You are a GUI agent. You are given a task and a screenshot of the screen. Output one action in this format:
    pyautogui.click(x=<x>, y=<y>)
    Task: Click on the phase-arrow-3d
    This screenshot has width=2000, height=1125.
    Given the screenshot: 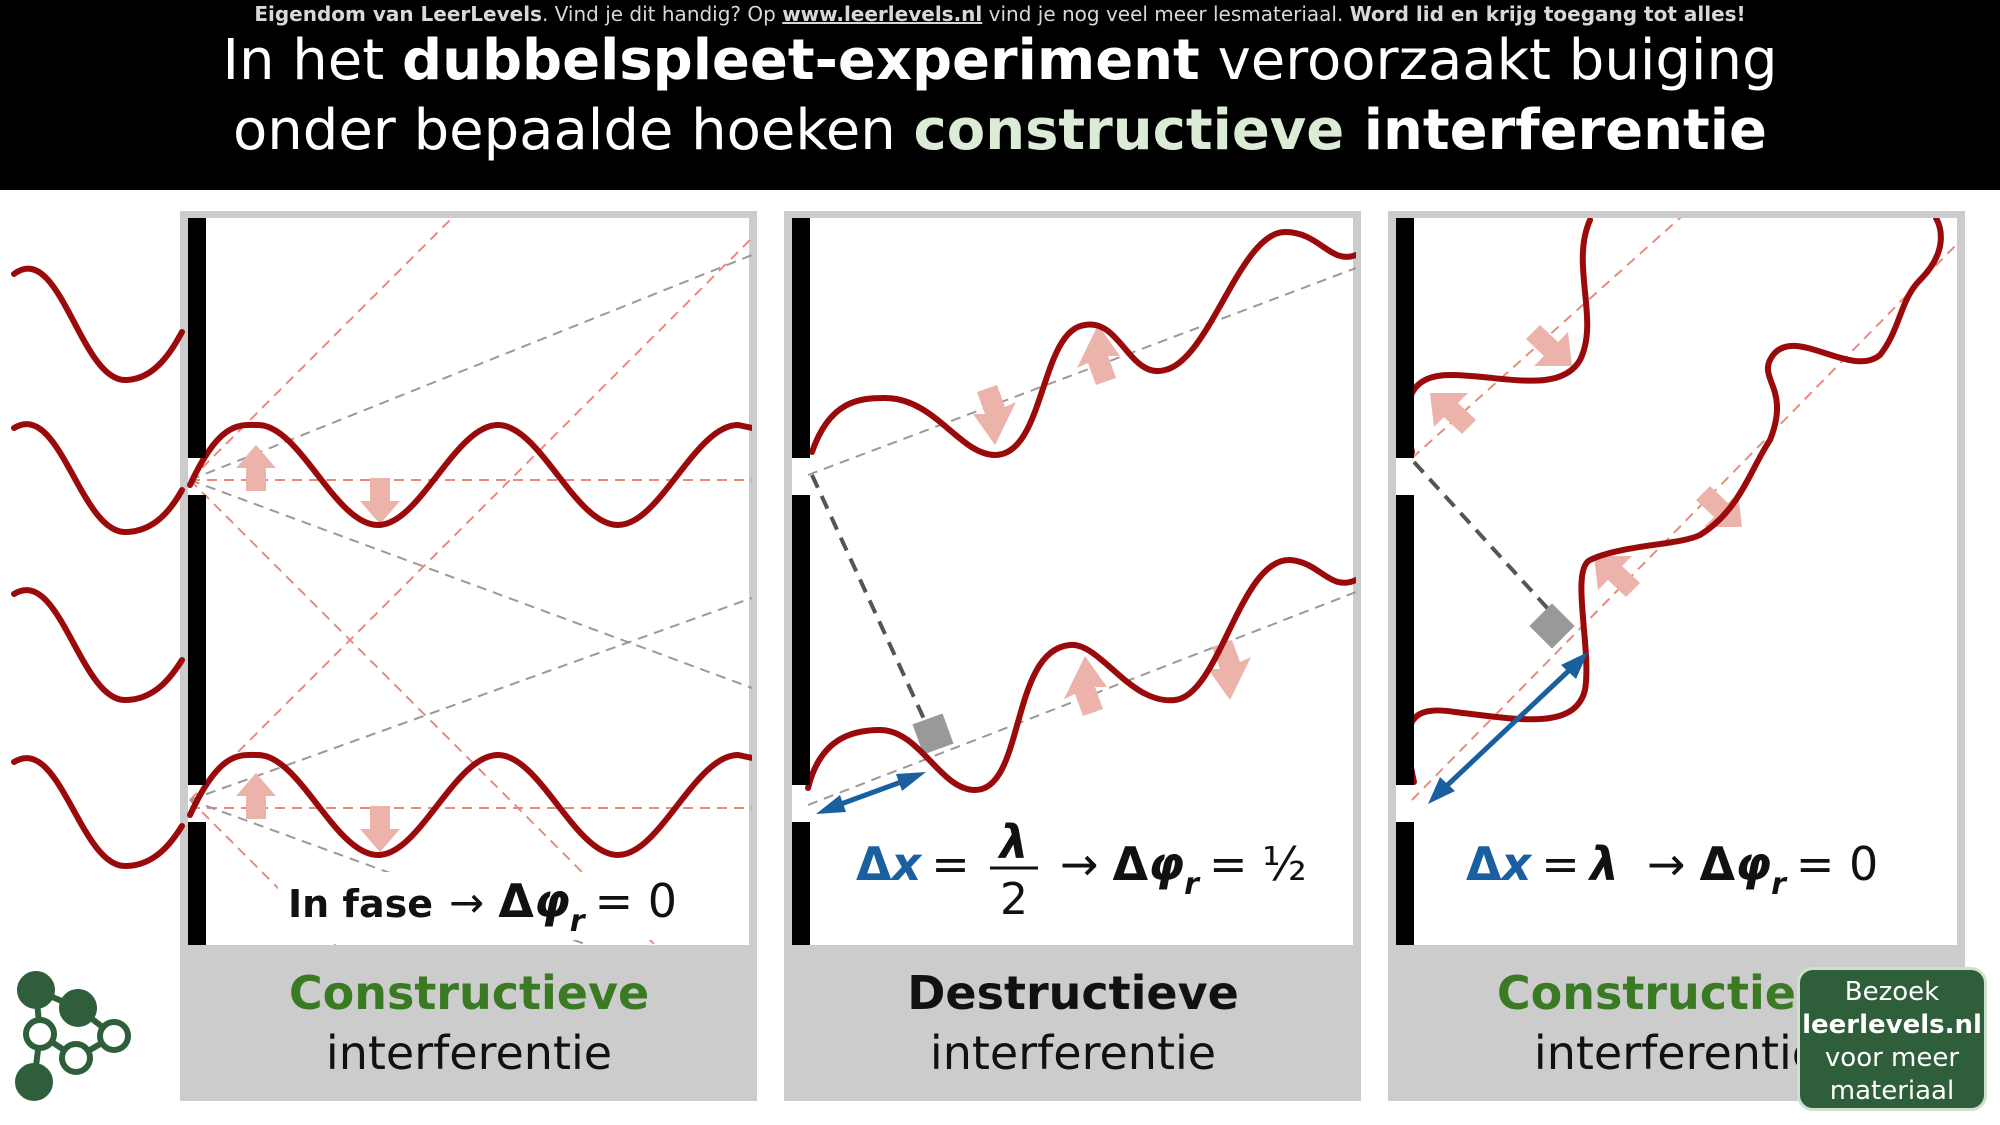 What is the action you would take?
    pyautogui.click(x=1719, y=506)
    